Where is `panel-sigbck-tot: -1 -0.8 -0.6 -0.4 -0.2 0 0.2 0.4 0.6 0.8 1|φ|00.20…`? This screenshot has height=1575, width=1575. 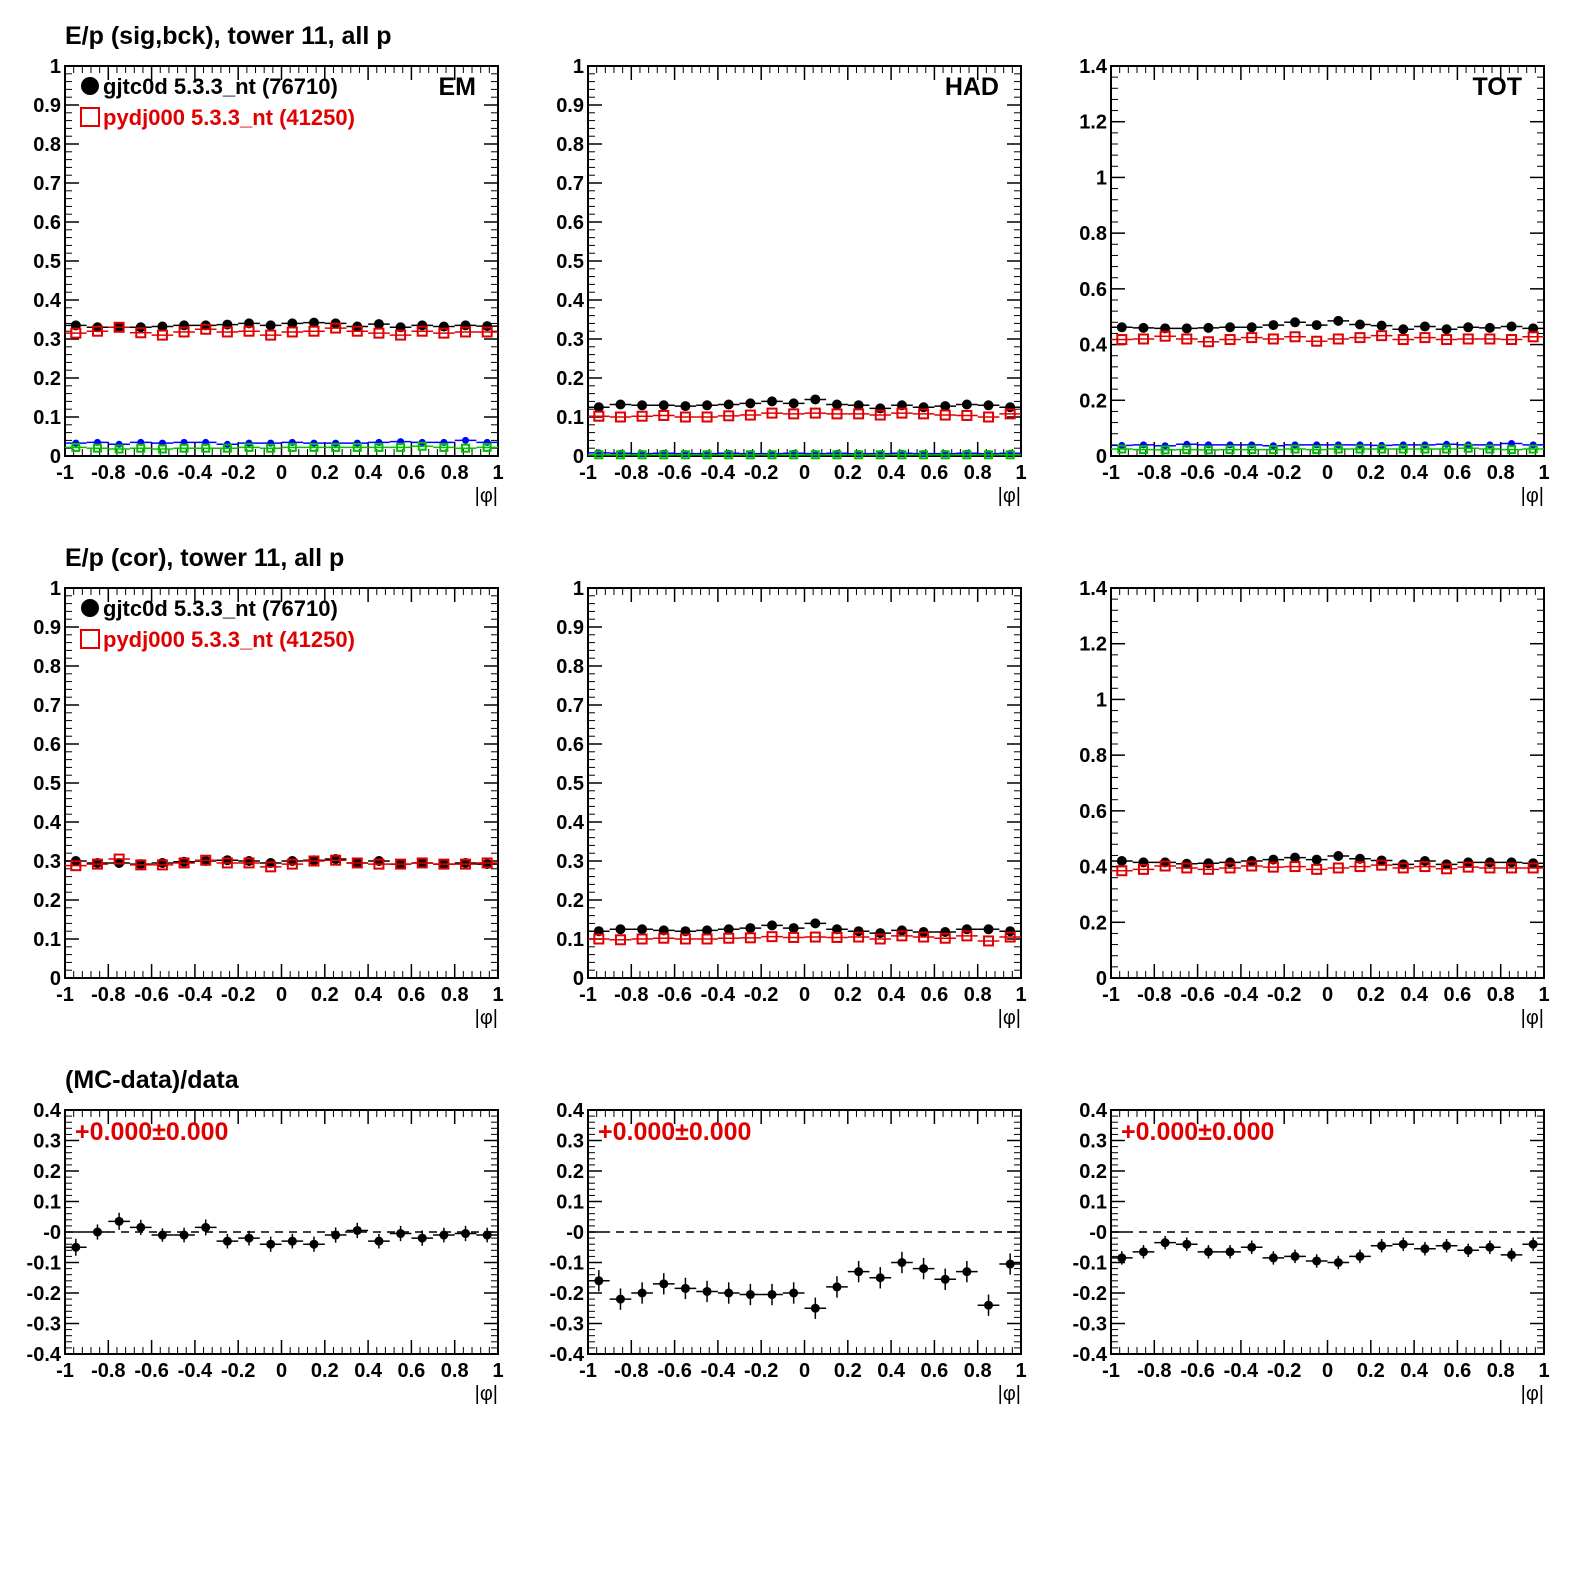 panel-sigbck-tot: -1 -0.8 -0.6 -0.4 -0.2 0 0.2 0.4 0.6 0.8 1|φ|00.20… is located at coordinates (1314, 281).